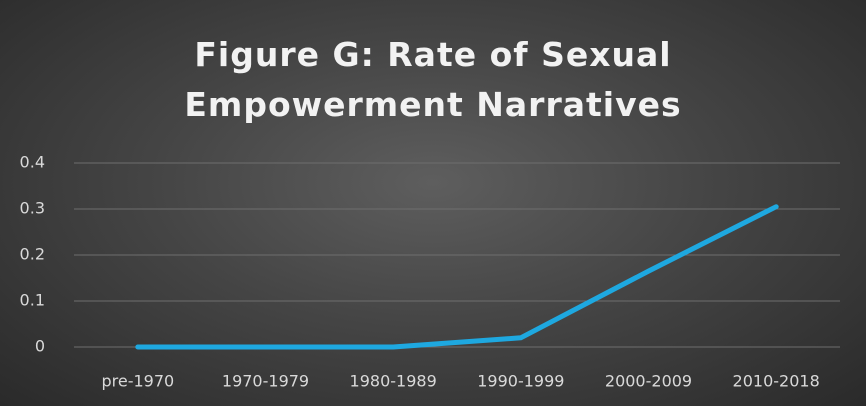 Image resolution: width=866 pixels, height=406 pixels. What do you see at coordinates (520, 381) in the screenshot?
I see `x-tick-label: 1990-1999` at bounding box center [520, 381].